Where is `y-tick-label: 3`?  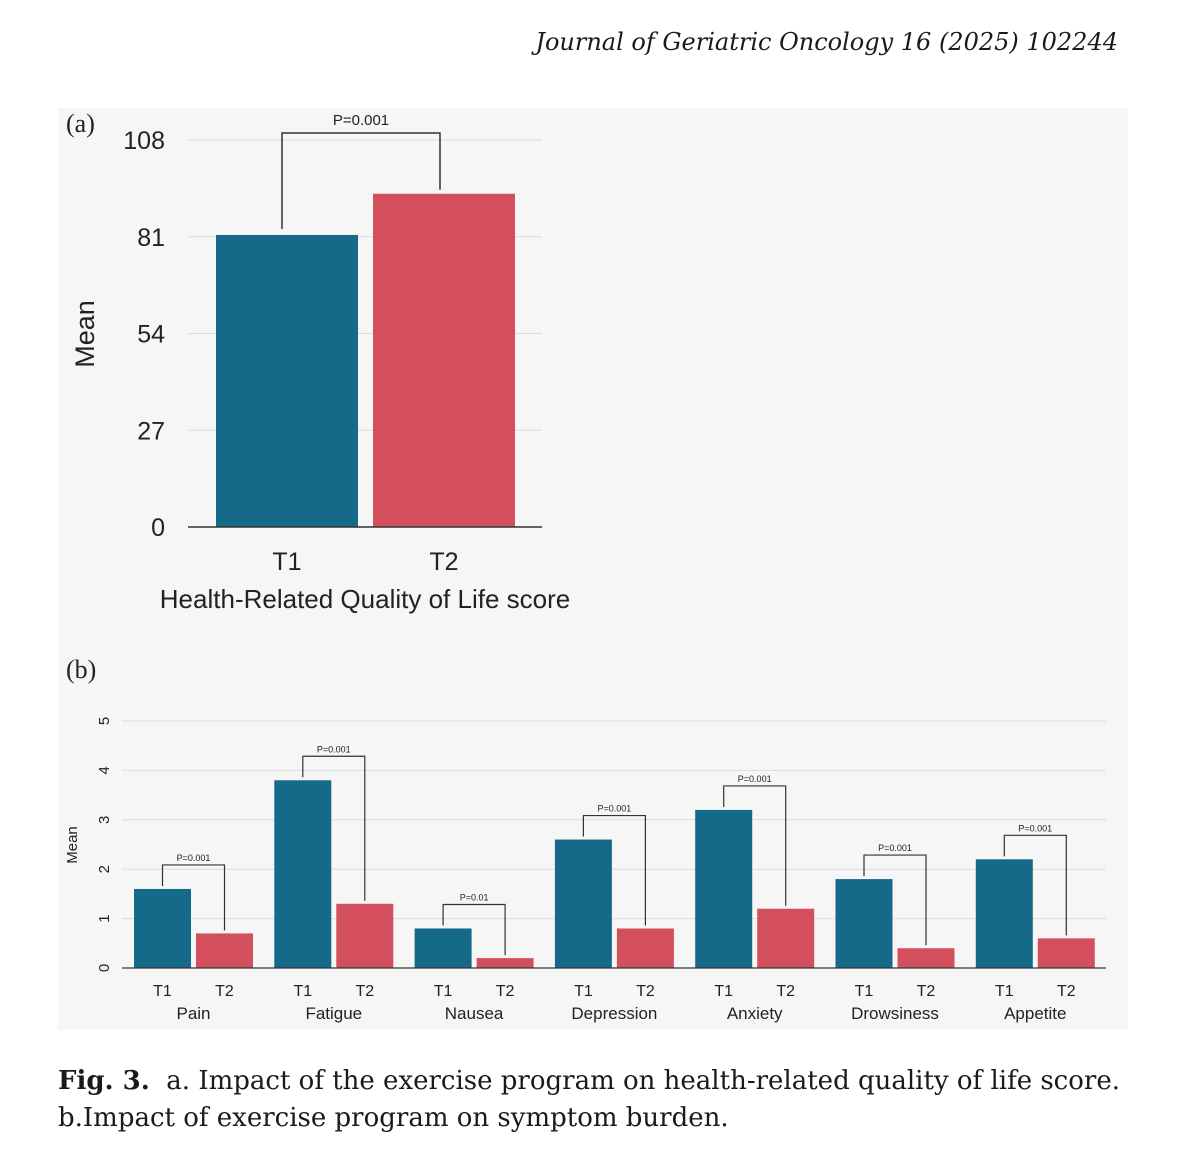
y-tick-label: 3 is located at coordinates (104, 820).